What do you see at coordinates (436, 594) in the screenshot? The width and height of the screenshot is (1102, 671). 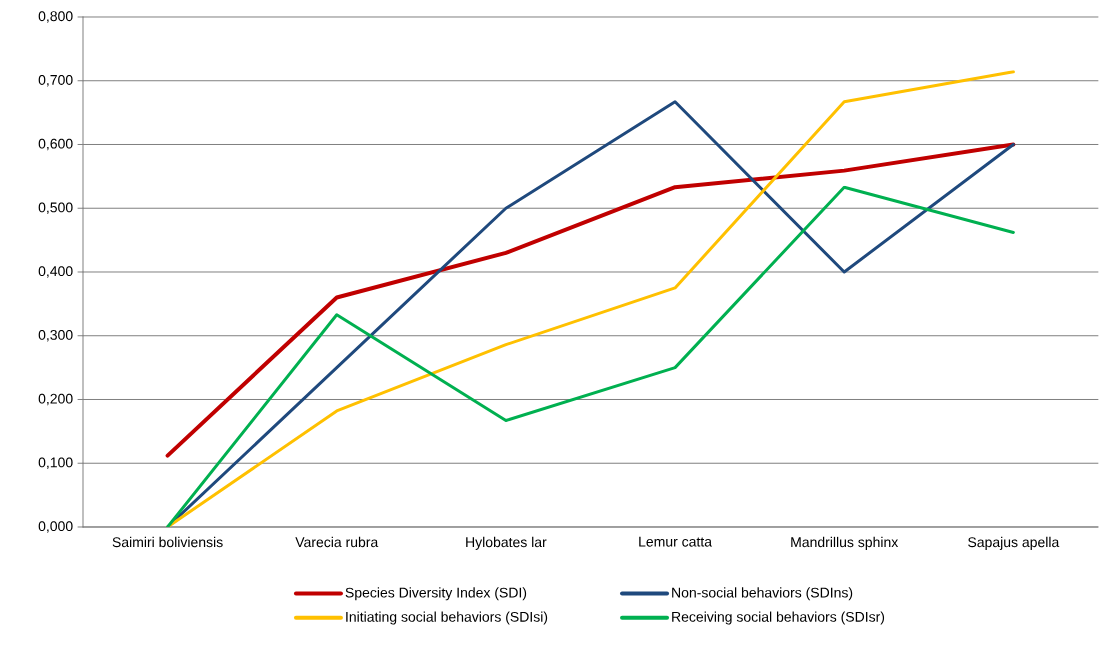 I see `legend-label: Species Diversity Index (SDI)` at bounding box center [436, 594].